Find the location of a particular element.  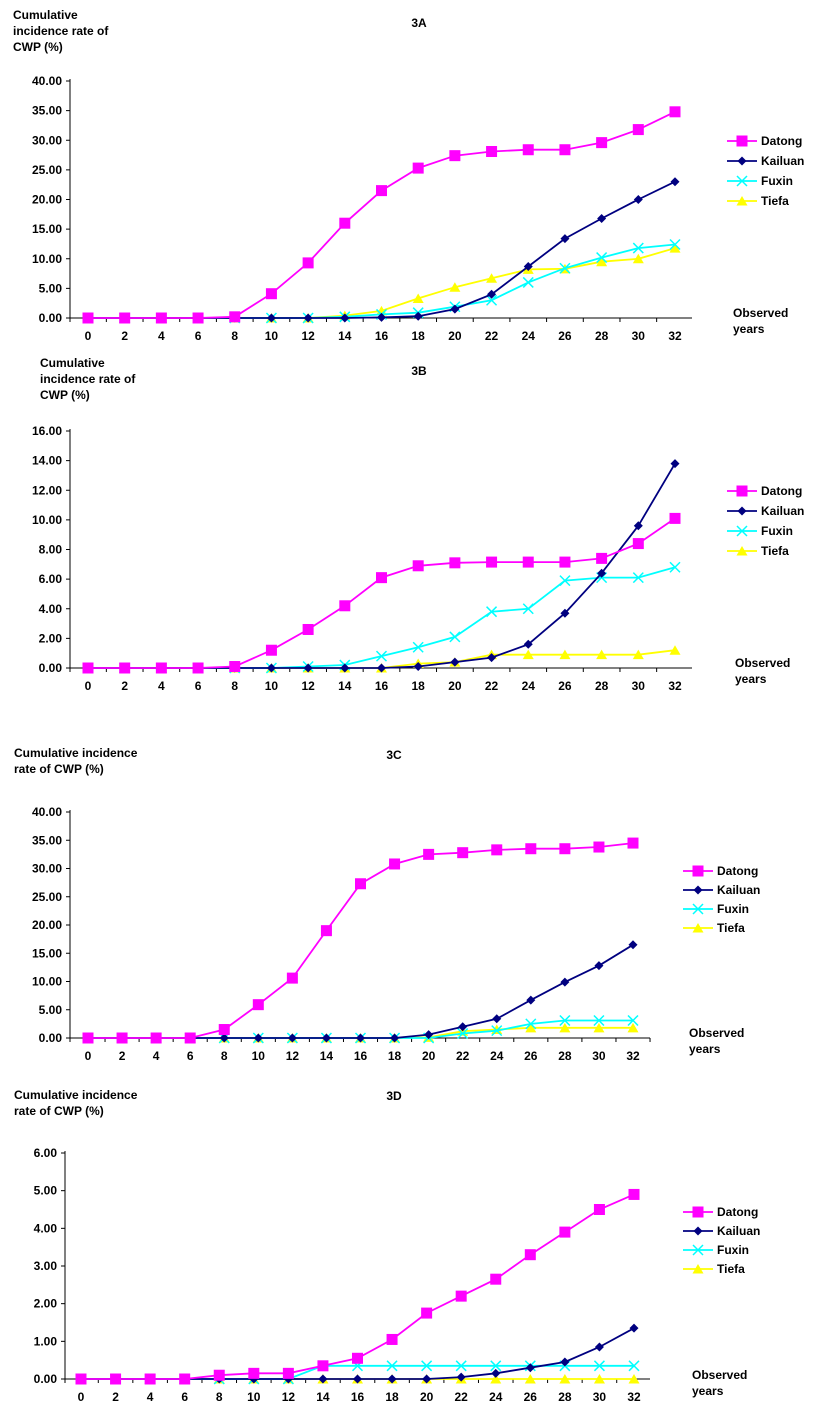

x-tick-label: 4 is located at coordinates (161, 686).